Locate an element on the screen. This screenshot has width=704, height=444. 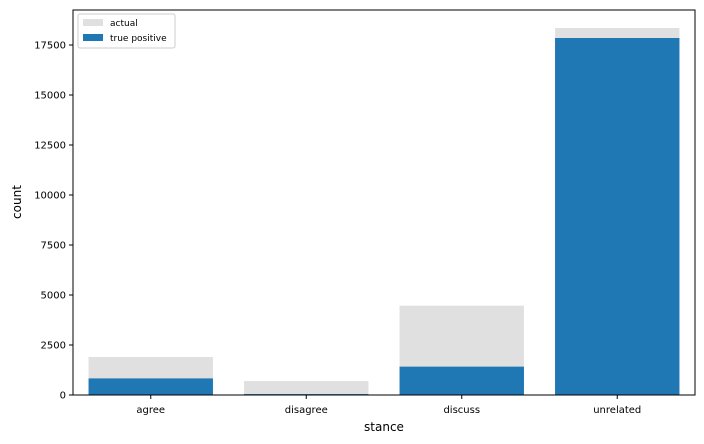
legend-label-actual: actual is located at coordinates (124, 24).